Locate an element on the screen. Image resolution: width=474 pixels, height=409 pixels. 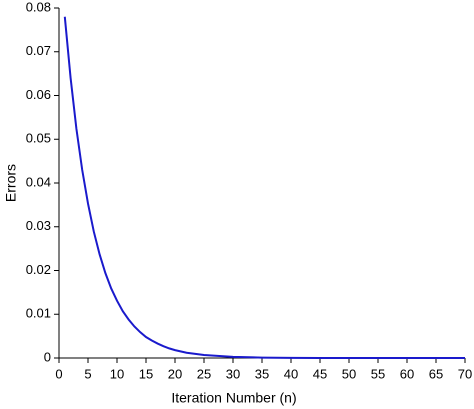
x-tick-label: 15 is located at coordinates (146, 373).